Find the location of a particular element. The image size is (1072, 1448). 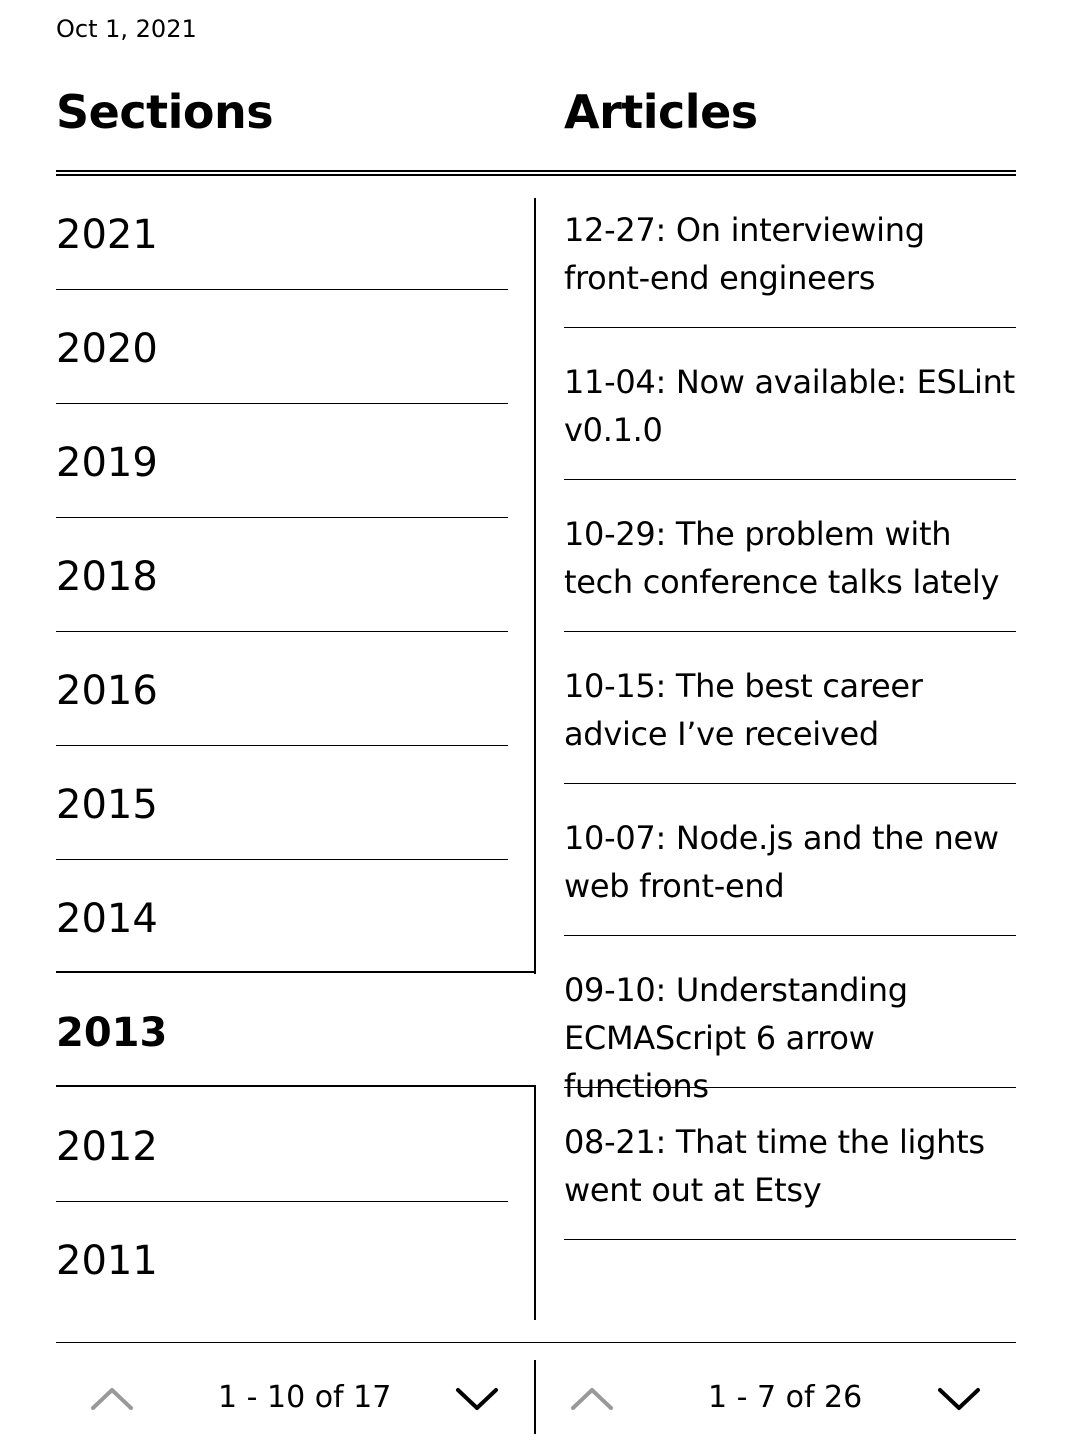

articles-prev-page-button is located at coordinates (592, 1398).